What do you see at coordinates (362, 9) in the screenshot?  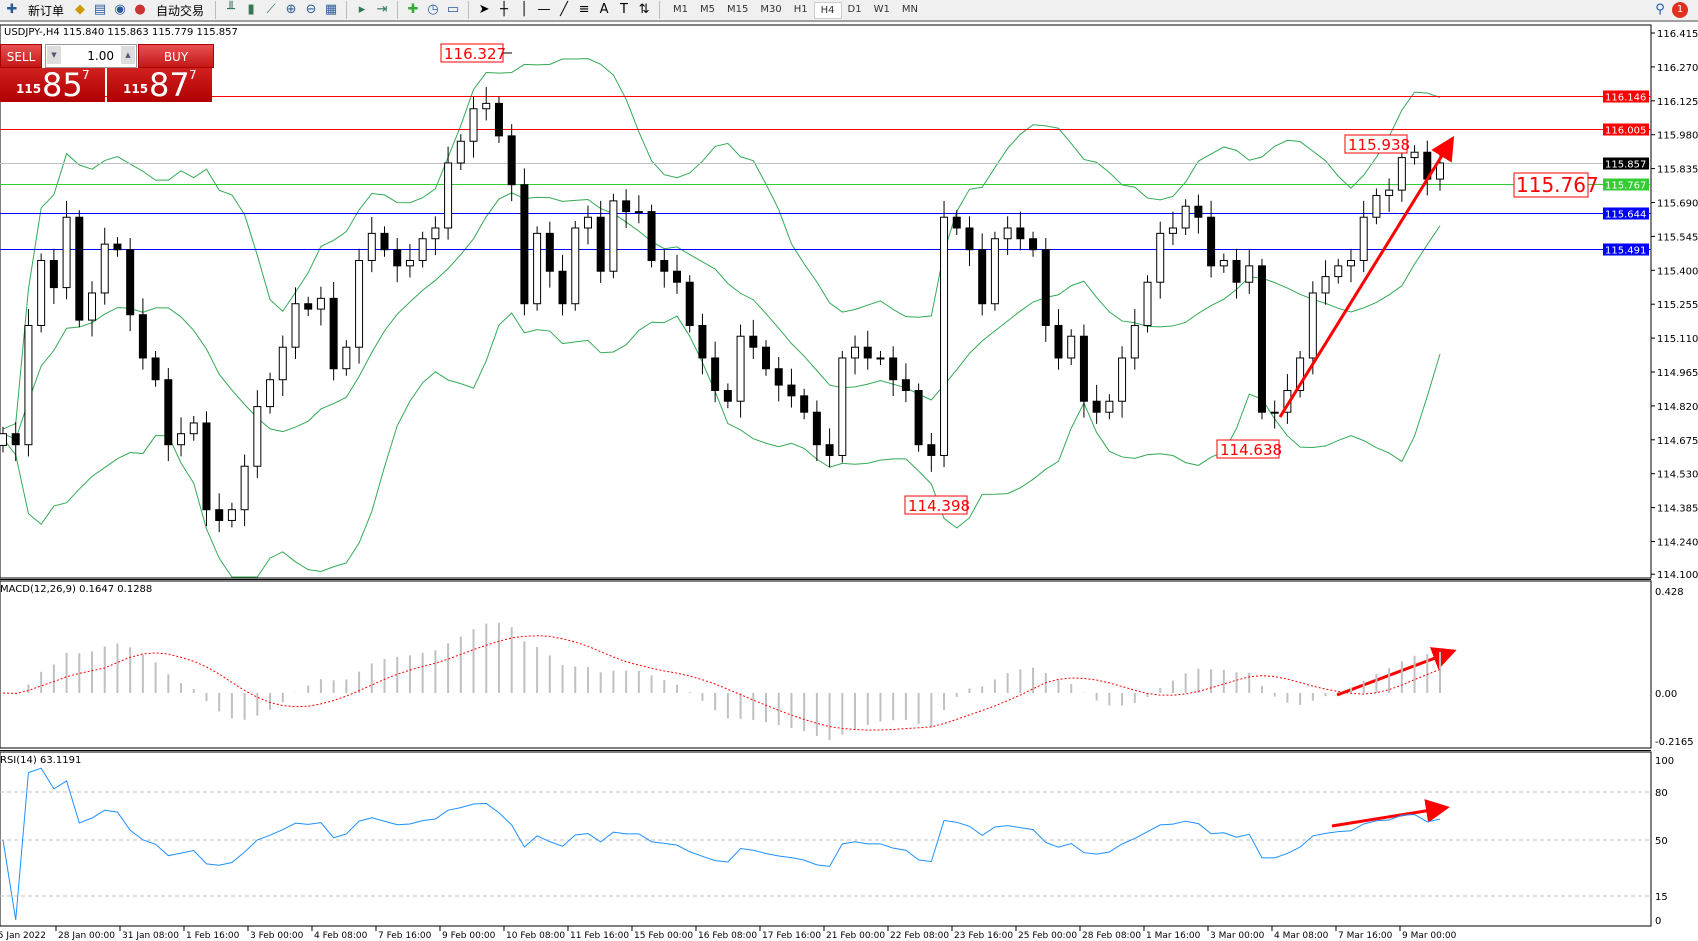 I see `autoscroll-icon: ▸` at bounding box center [362, 9].